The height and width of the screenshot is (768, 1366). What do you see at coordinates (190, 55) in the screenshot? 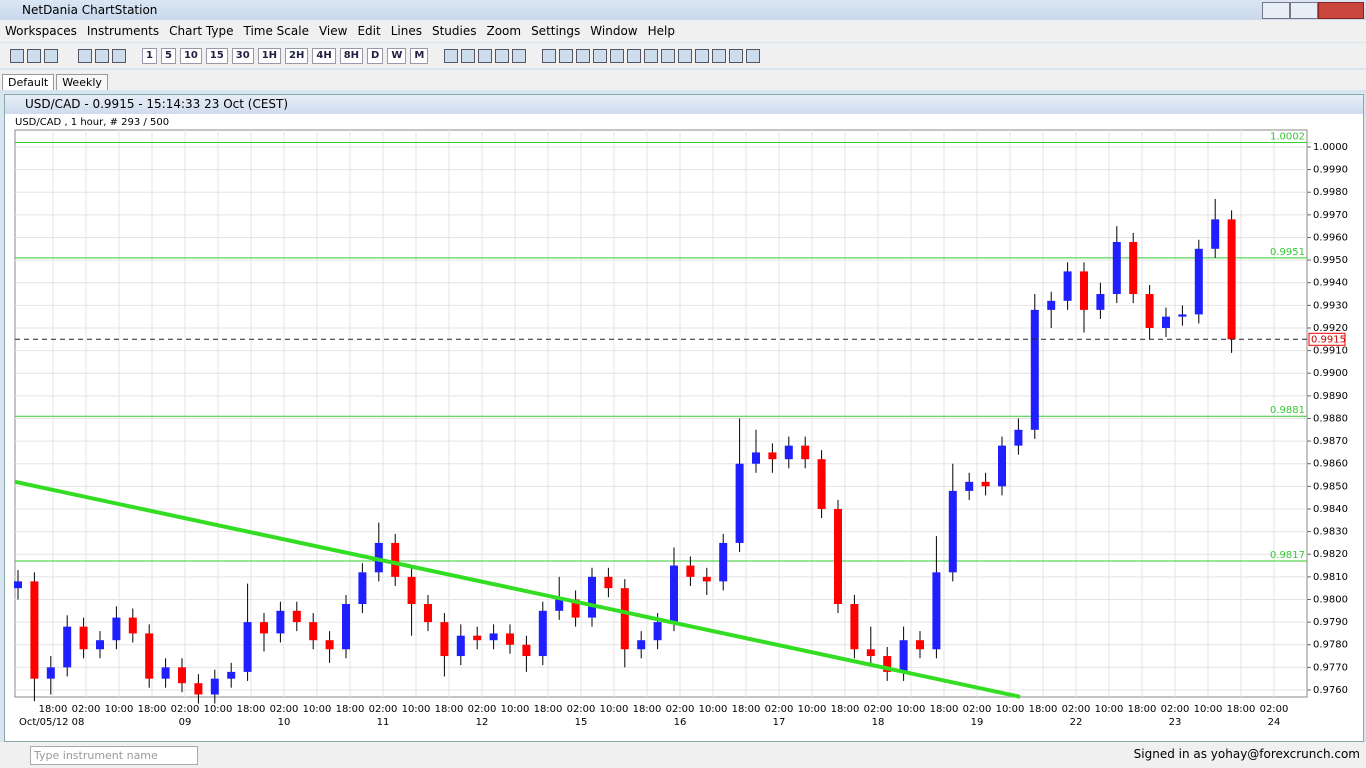
I see `timeframe-button: 10` at bounding box center [190, 55].